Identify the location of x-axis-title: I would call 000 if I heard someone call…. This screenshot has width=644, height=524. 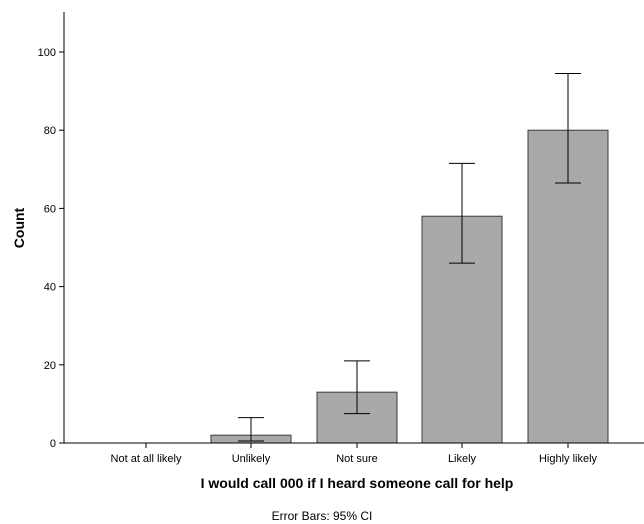
(357, 483).